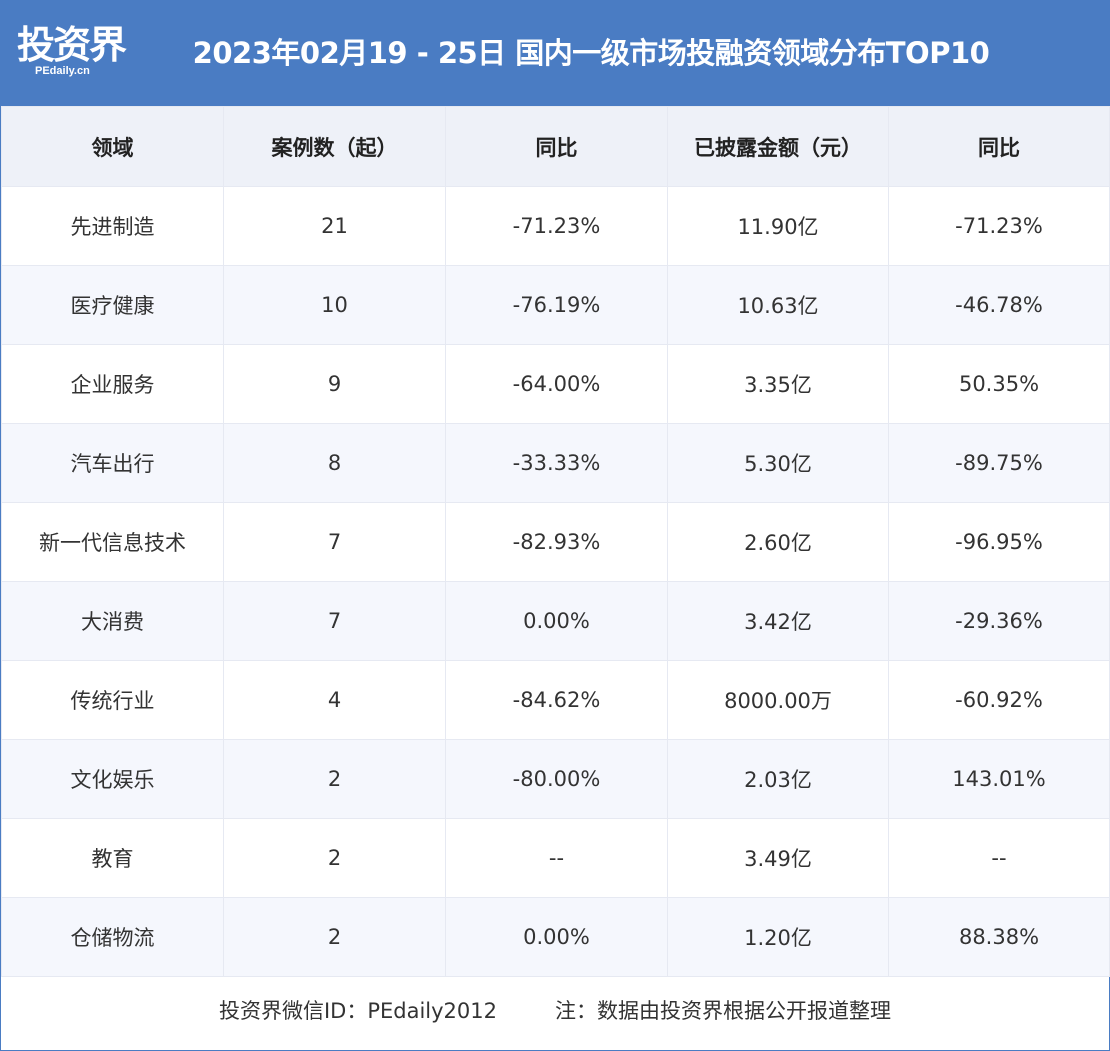  I want to click on amount-yoy-cell: 50.35%, so click(999, 384).